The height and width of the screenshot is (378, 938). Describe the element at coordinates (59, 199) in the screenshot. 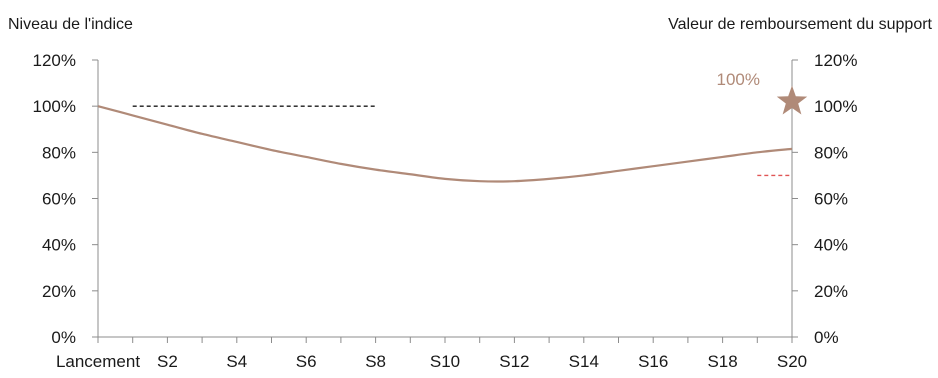

I see `left-y-tick-label: 60%` at that location.